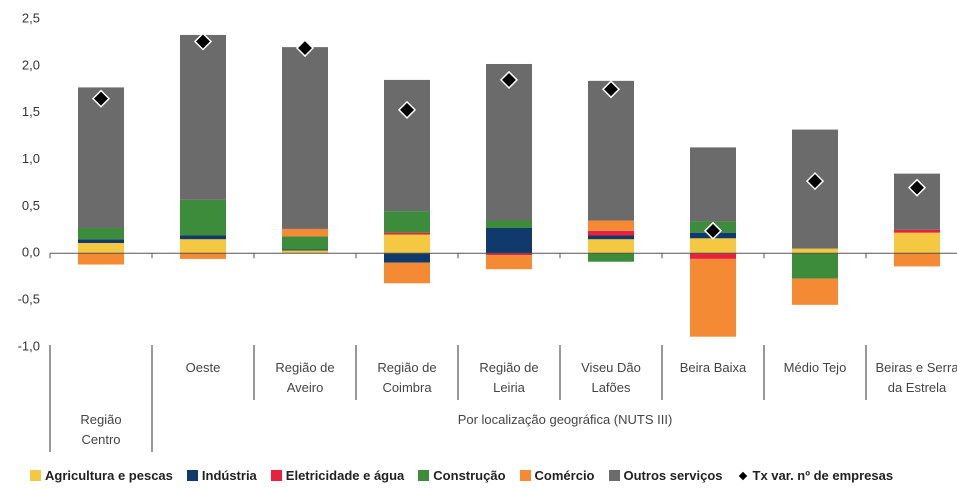 The height and width of the screenshot is (488, 957). Describe the element at coordinates (203, 367) in the screenshot. I see `x-tick-label: Oeste` at that location.